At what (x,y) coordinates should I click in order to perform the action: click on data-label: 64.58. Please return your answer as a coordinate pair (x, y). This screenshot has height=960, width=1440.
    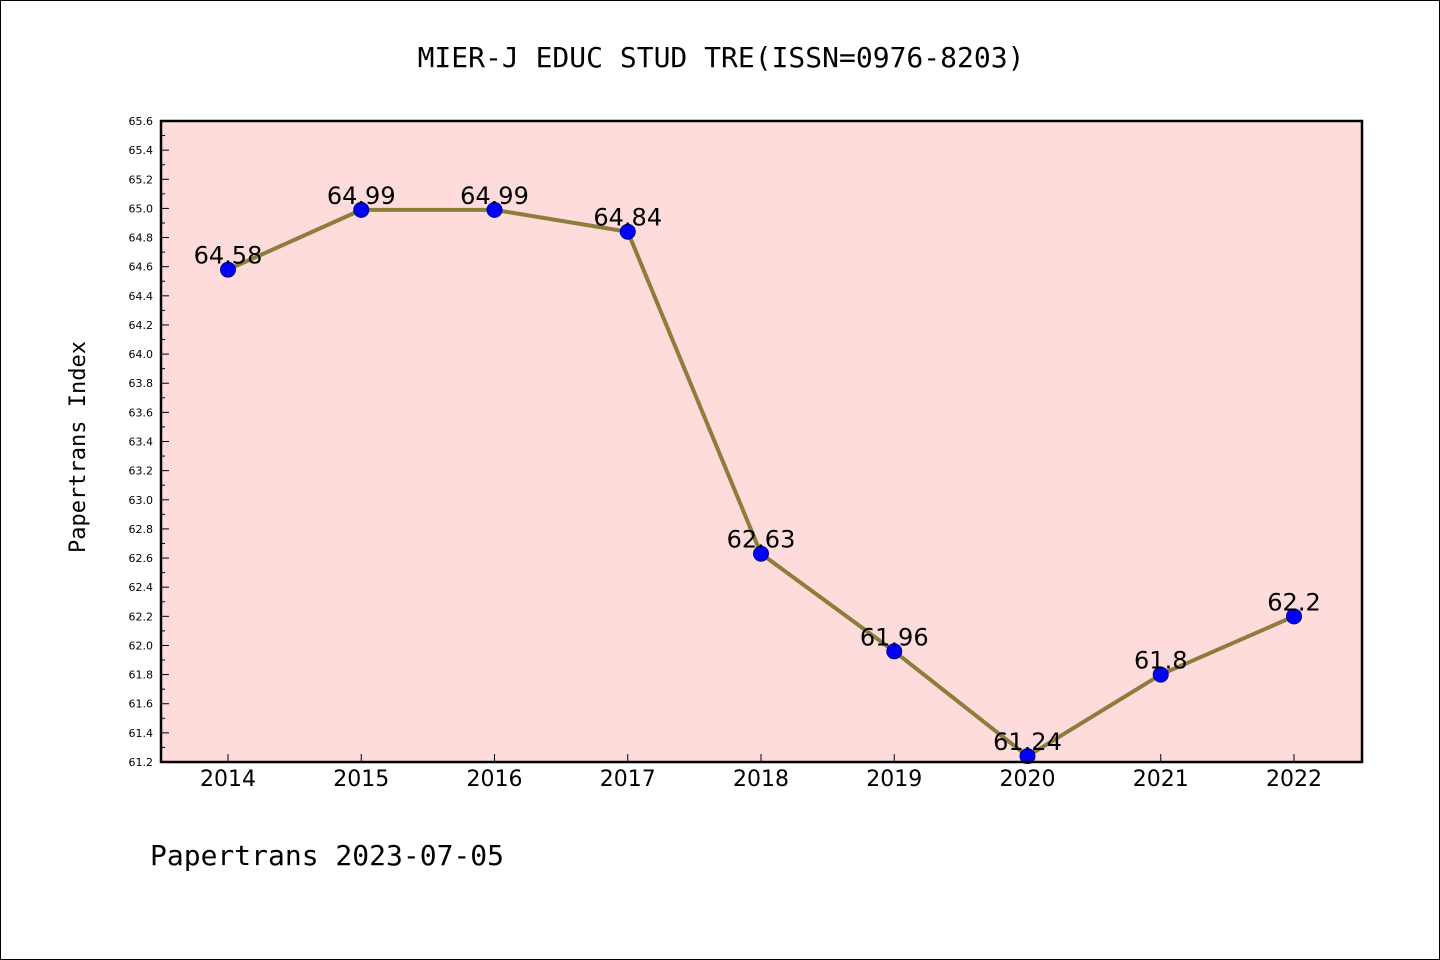
    Looking at the image, I should click on (228, 256).